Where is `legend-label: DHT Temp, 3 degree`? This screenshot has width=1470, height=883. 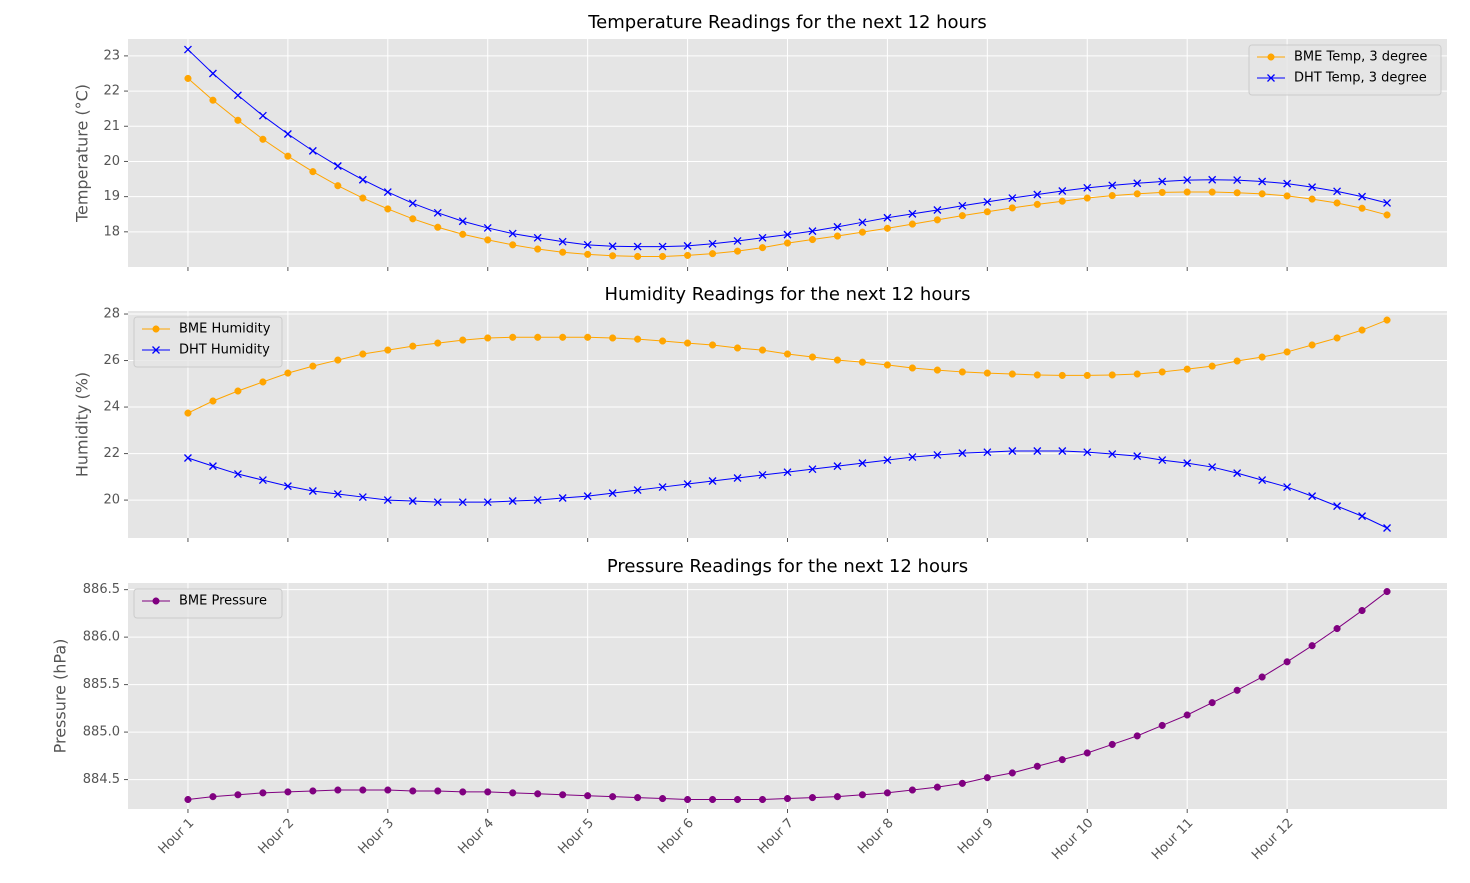 legend-label: DHT Temp, 3 degree is located at coordinates (1360, 78).